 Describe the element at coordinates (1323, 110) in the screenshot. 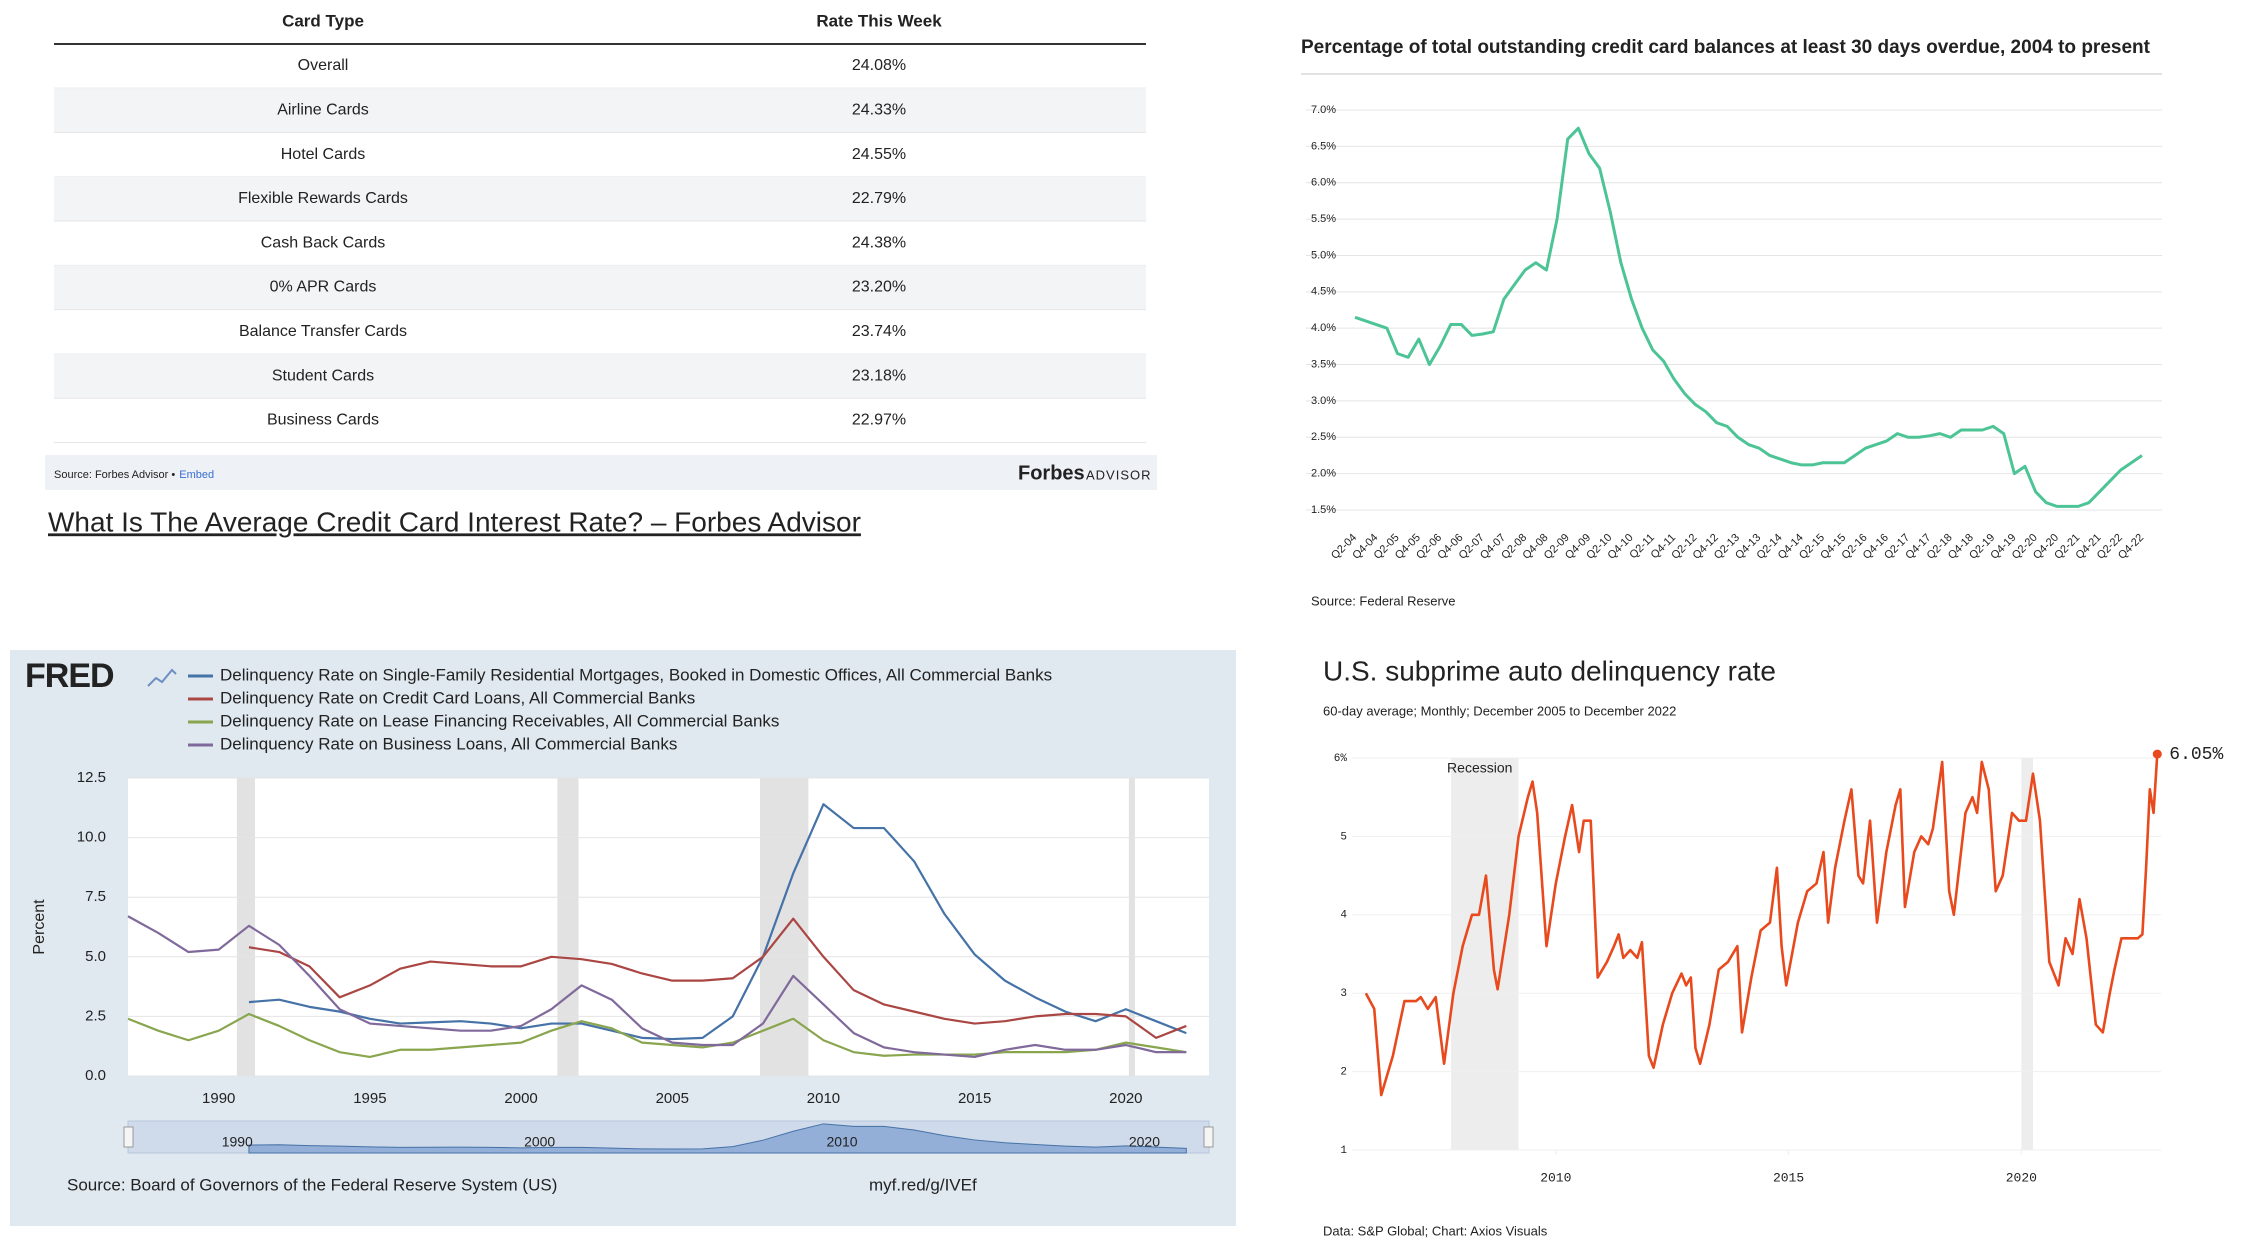

I see `y-tick-label: 7.0%` at that location.